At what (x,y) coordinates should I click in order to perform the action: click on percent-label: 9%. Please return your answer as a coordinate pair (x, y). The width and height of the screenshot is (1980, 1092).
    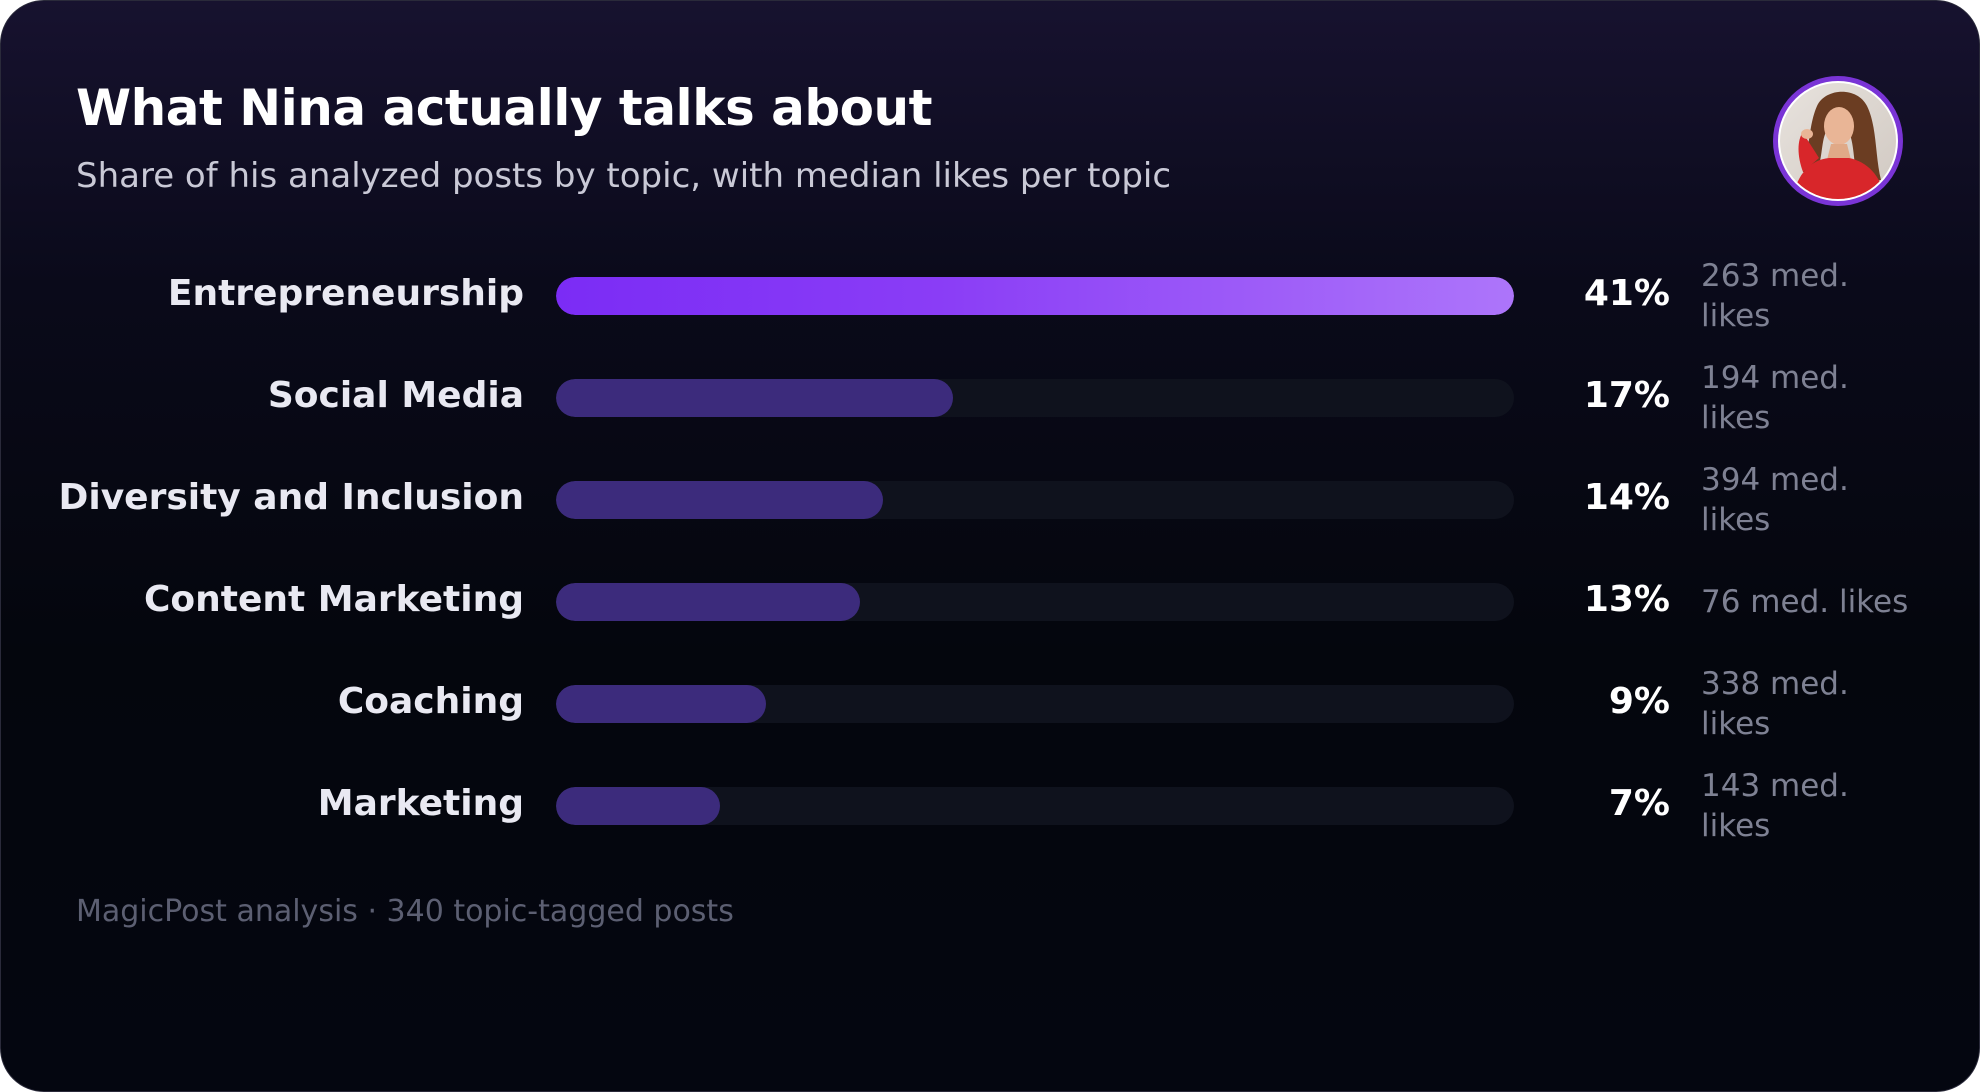
    Looking at the image, I should click on (1639, 701).